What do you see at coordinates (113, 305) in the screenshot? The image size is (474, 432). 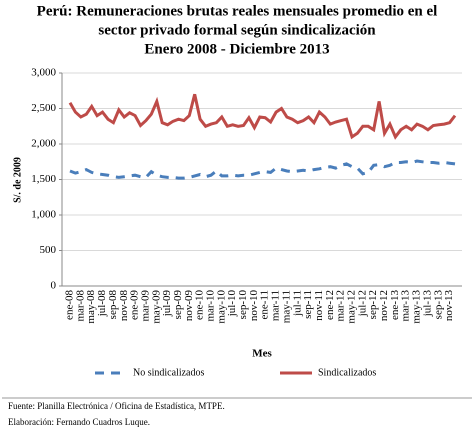 I see `x-tick-label: sep-08` at bounding box center [113, 305].